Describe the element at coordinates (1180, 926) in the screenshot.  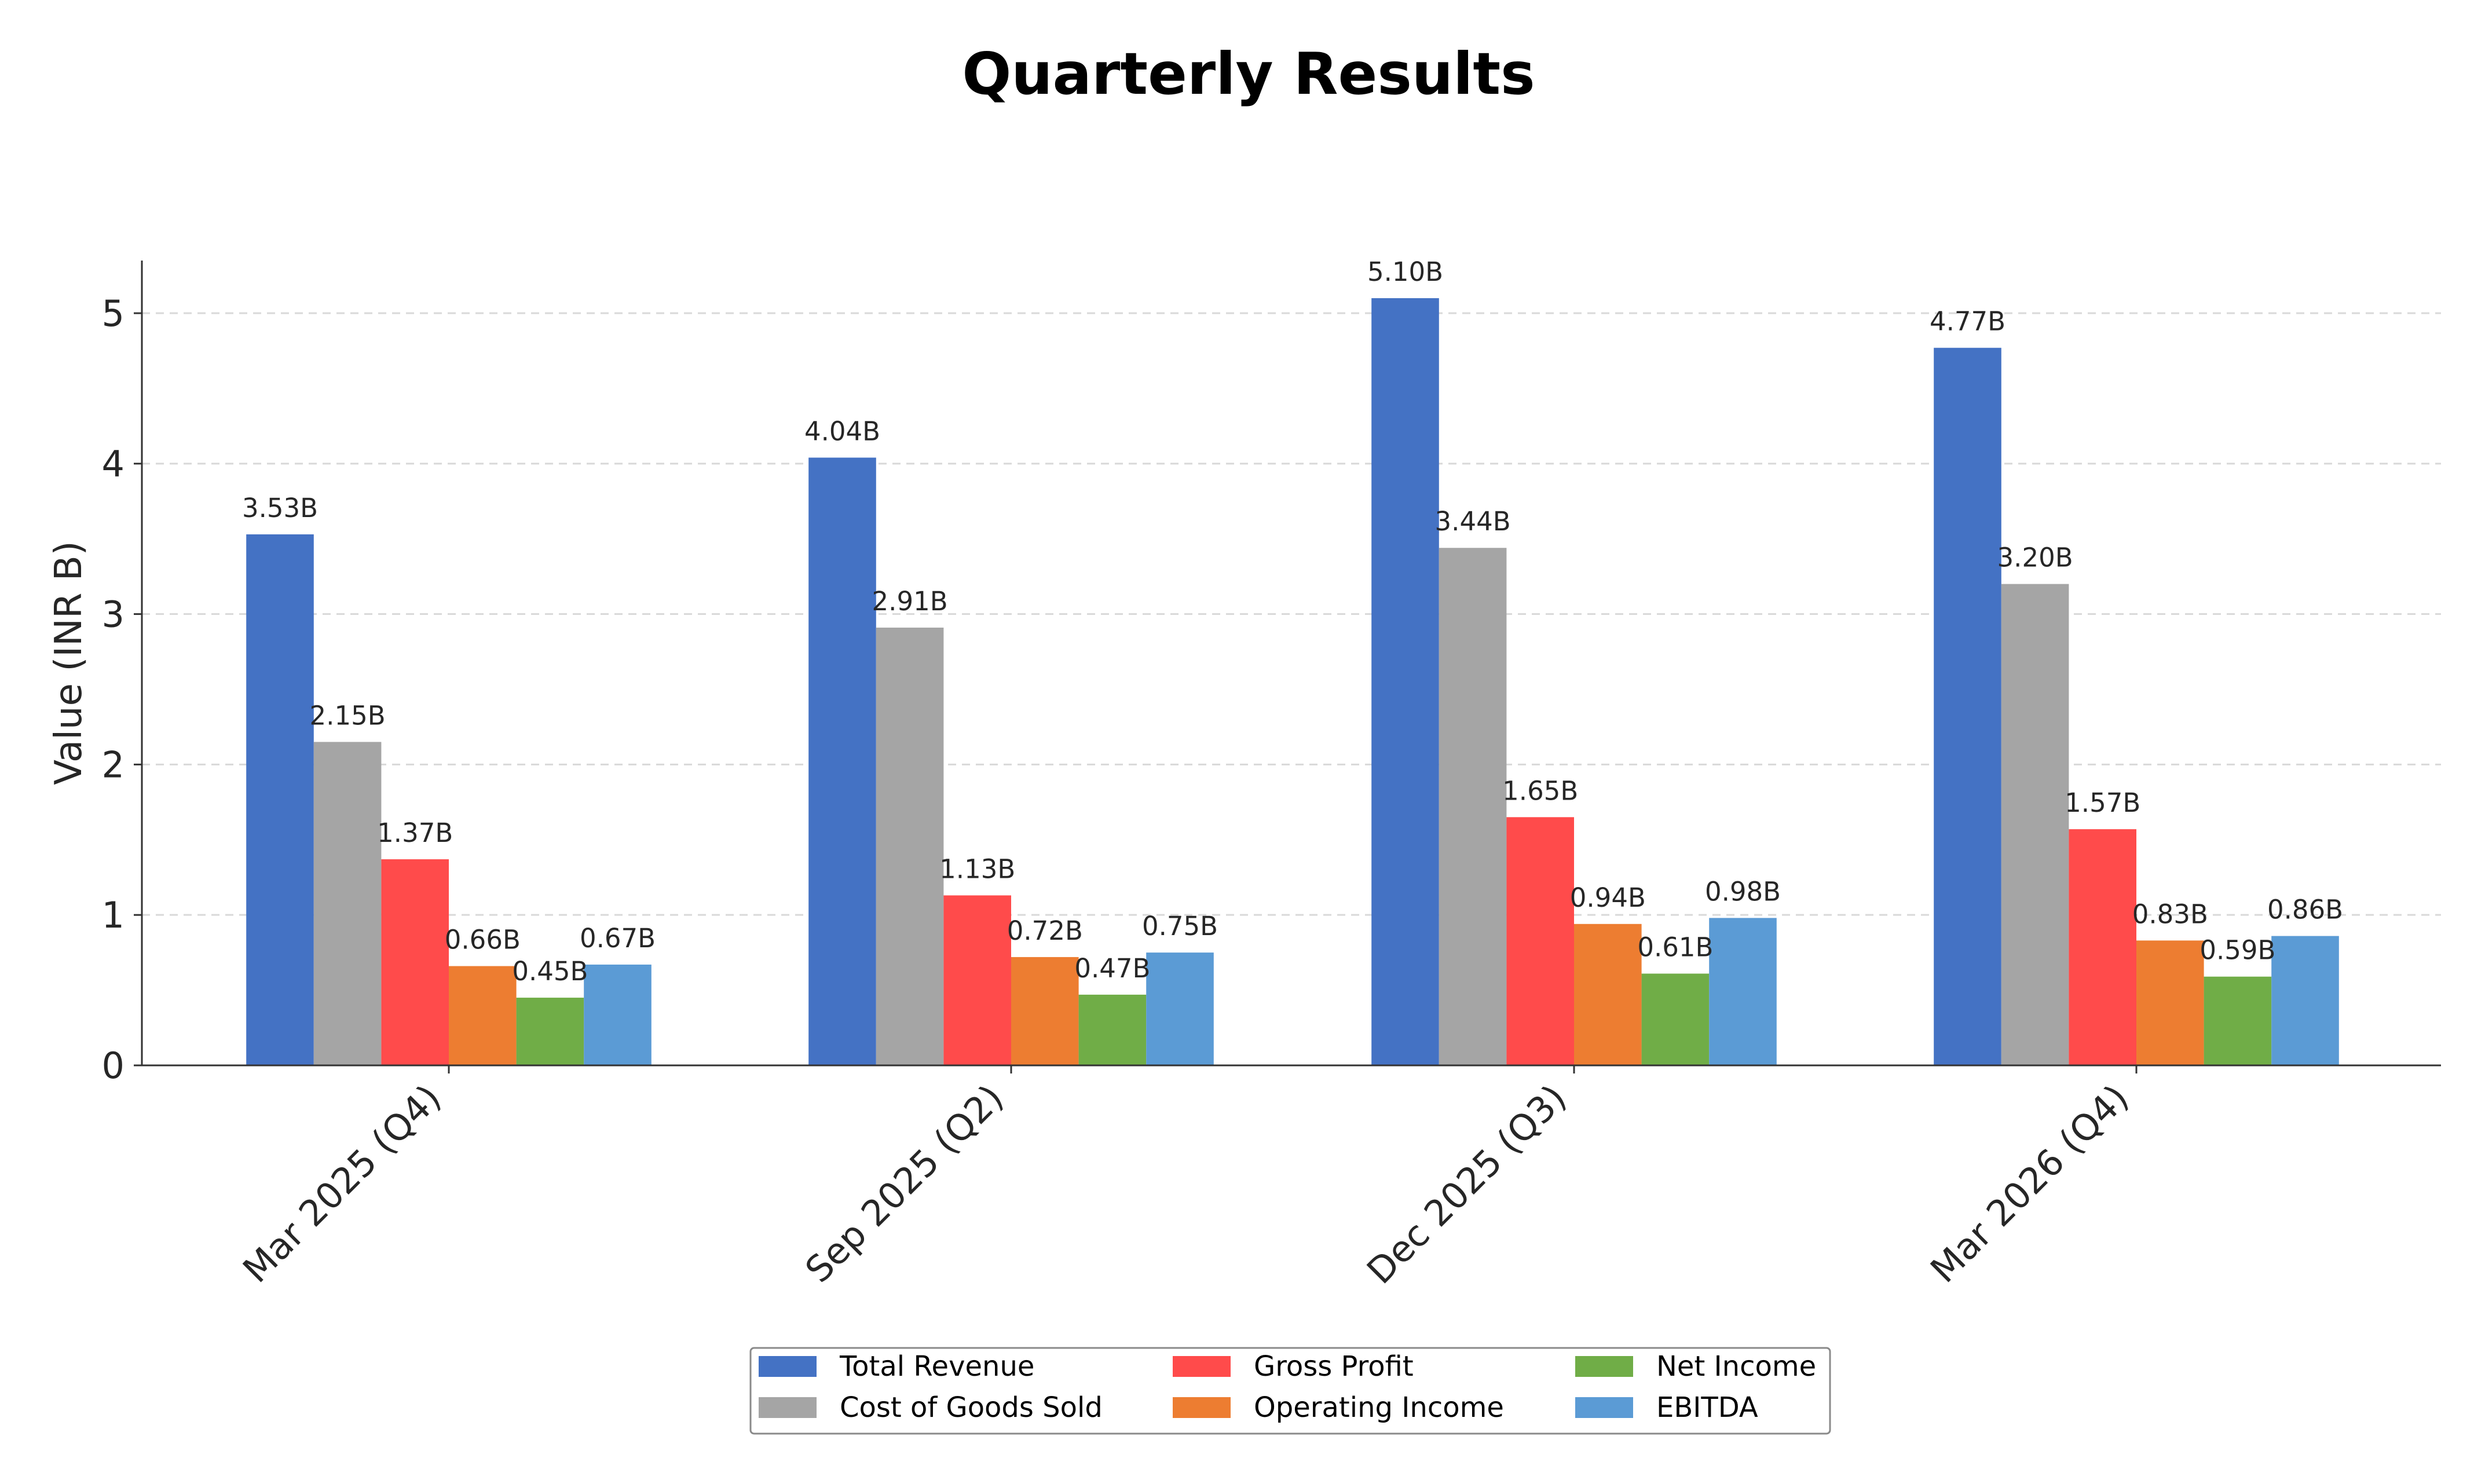
I see `data-label: 0.75B` at that location.